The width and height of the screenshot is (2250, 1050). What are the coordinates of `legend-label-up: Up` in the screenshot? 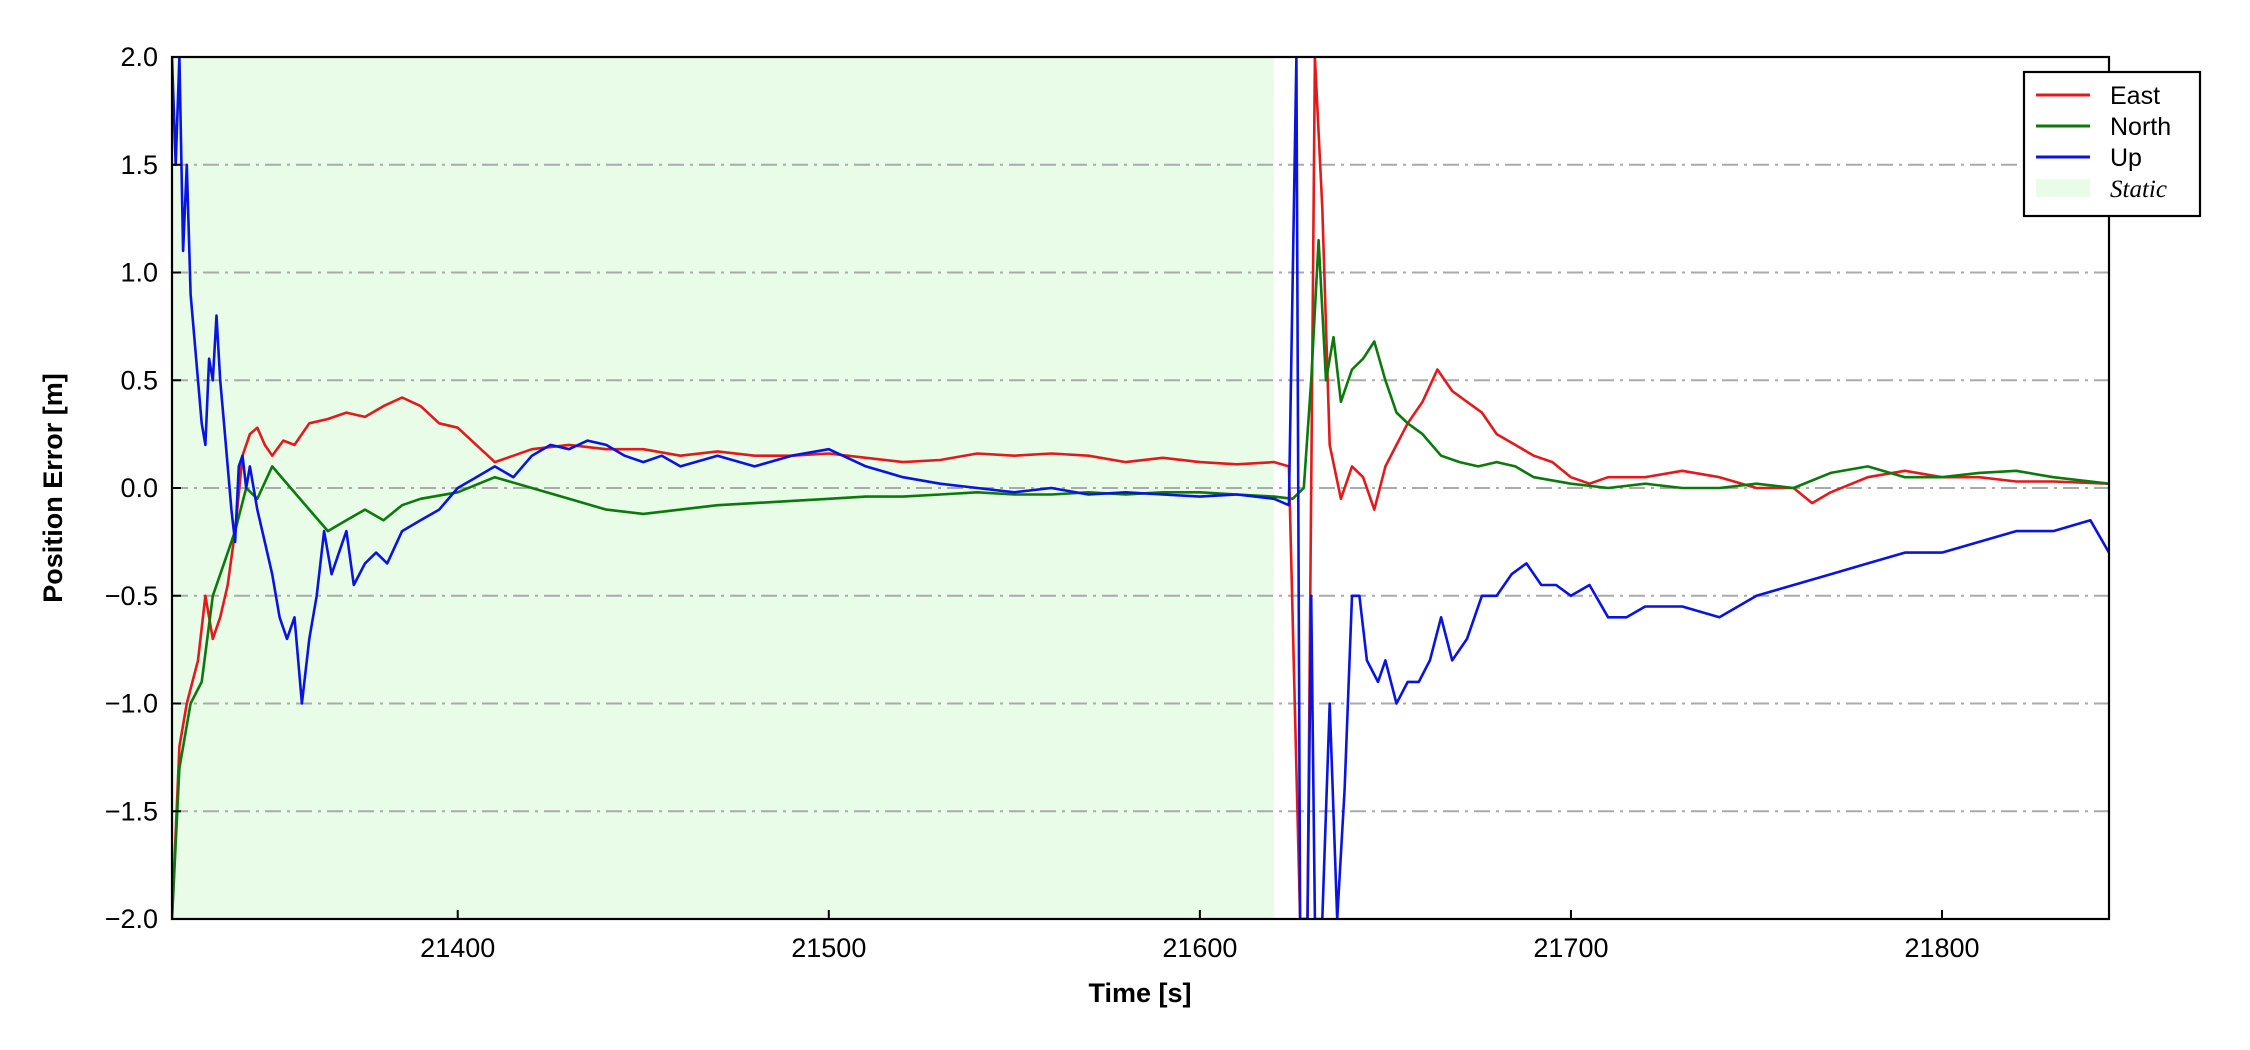 It's located at (2126, 158).